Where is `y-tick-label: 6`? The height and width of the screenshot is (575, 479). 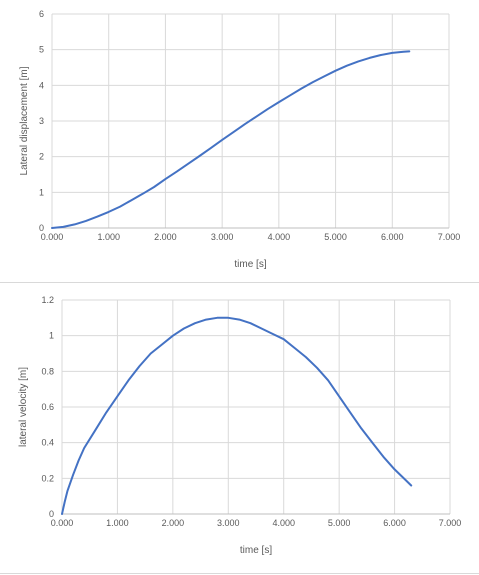 y-tick-label: 6 is located at coordinates (41, 14).